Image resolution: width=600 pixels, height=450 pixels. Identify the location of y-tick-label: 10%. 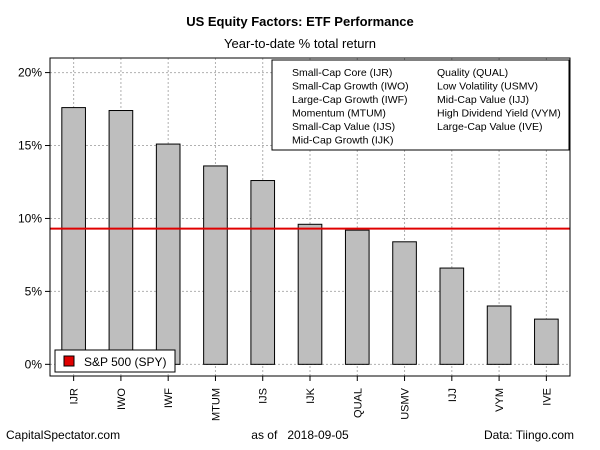
(30, 218).